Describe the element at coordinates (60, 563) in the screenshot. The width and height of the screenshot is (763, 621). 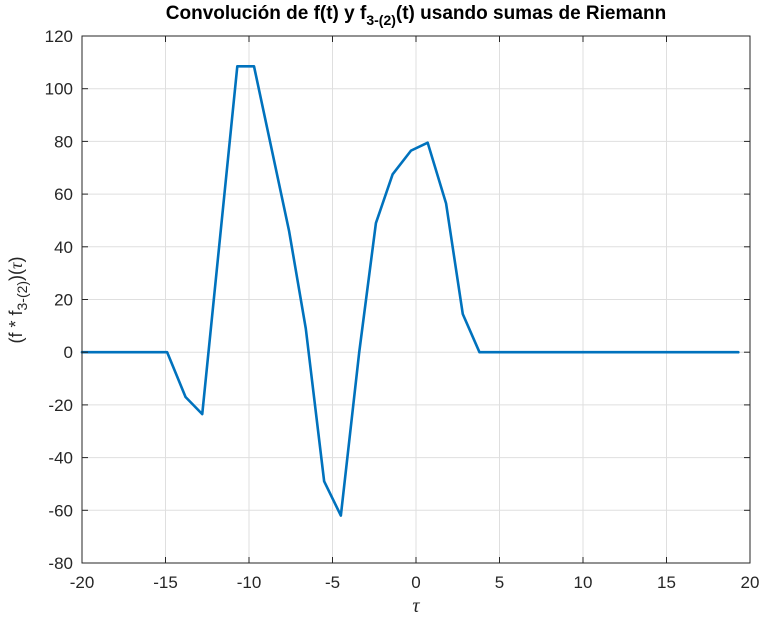
I see `y-tick-label: -80` at that location.